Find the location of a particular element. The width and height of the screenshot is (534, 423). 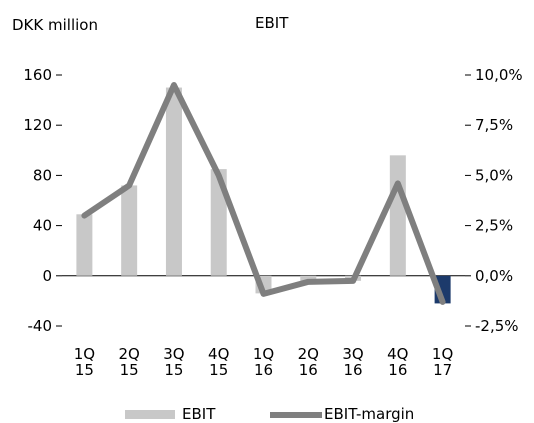

y-left-tick-label: 40 is located at coordinates (42, 226).